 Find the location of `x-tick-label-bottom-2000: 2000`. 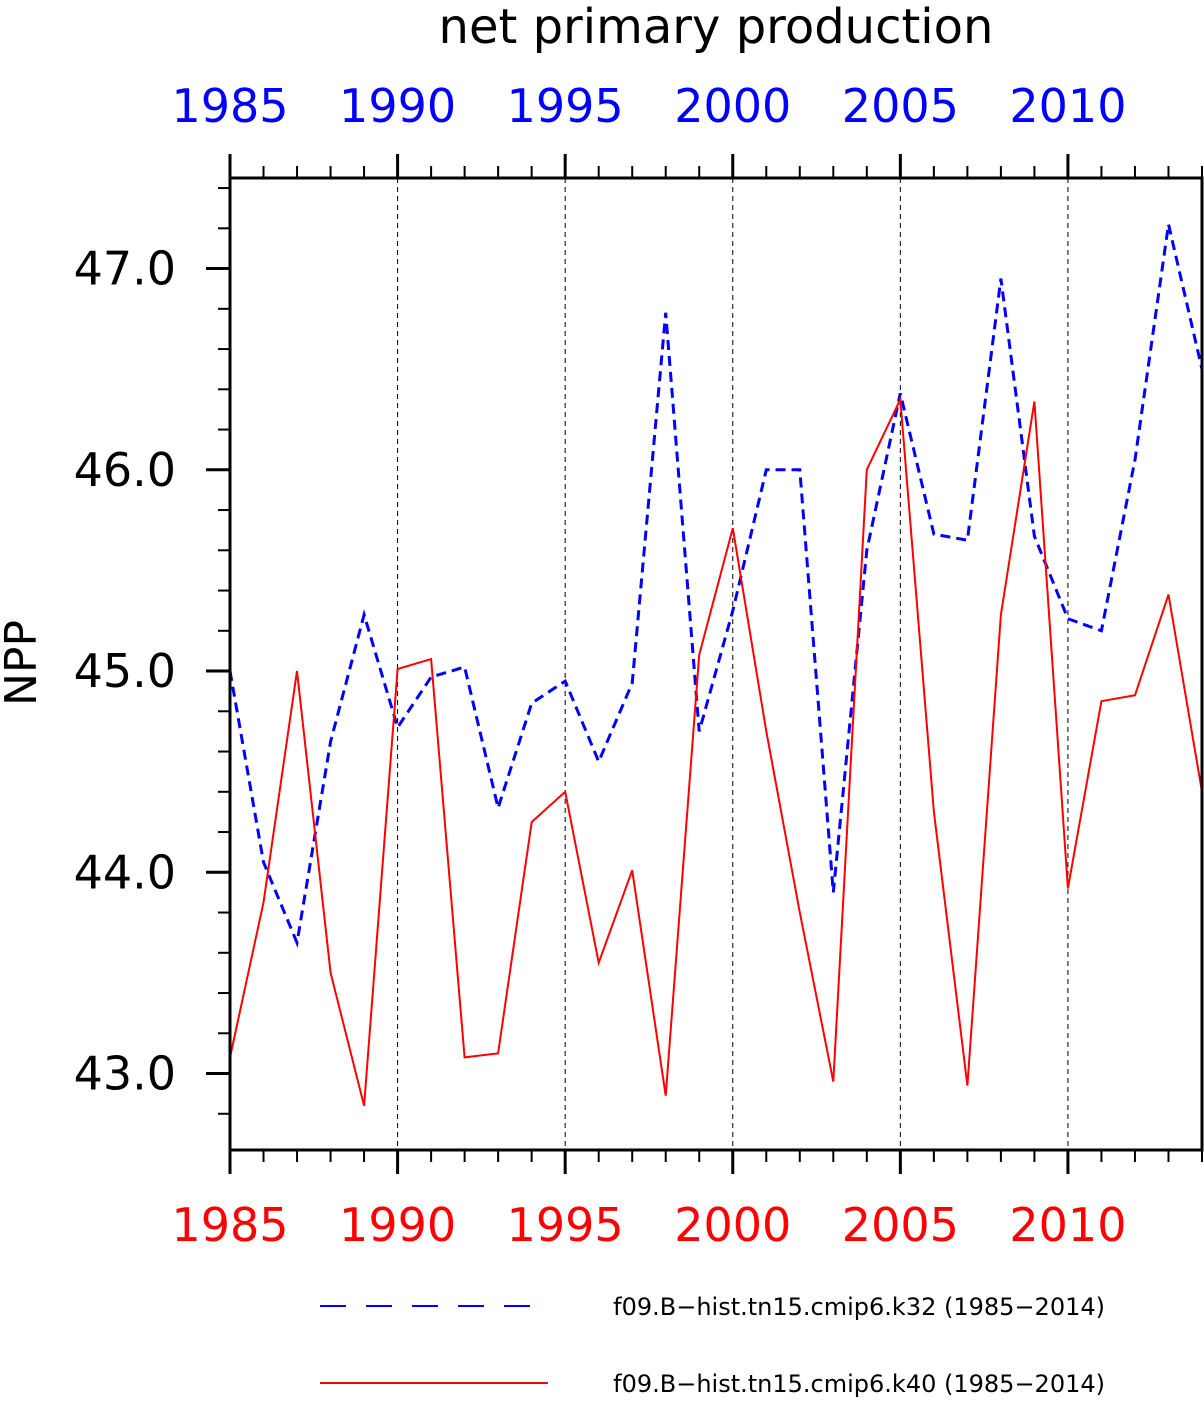

x-tick-label-bottom-2000: 2000 is located at coordinates (732, 1225).